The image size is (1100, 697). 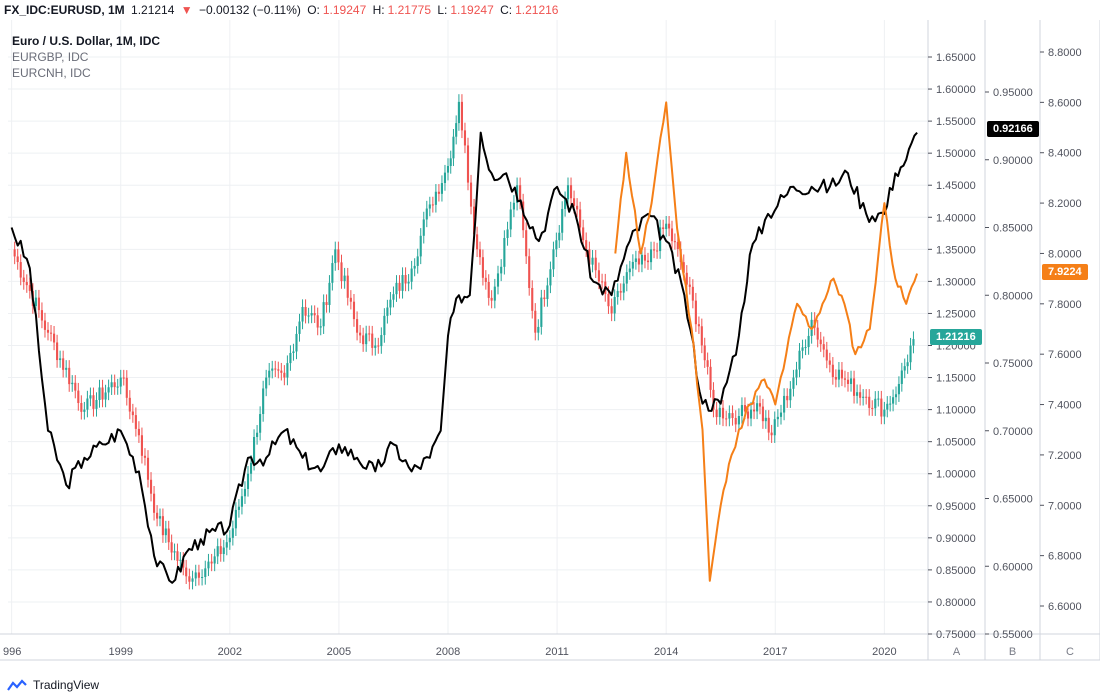 I want to click on price-tick-label: 0.75000, so click(x=1013, y=364).